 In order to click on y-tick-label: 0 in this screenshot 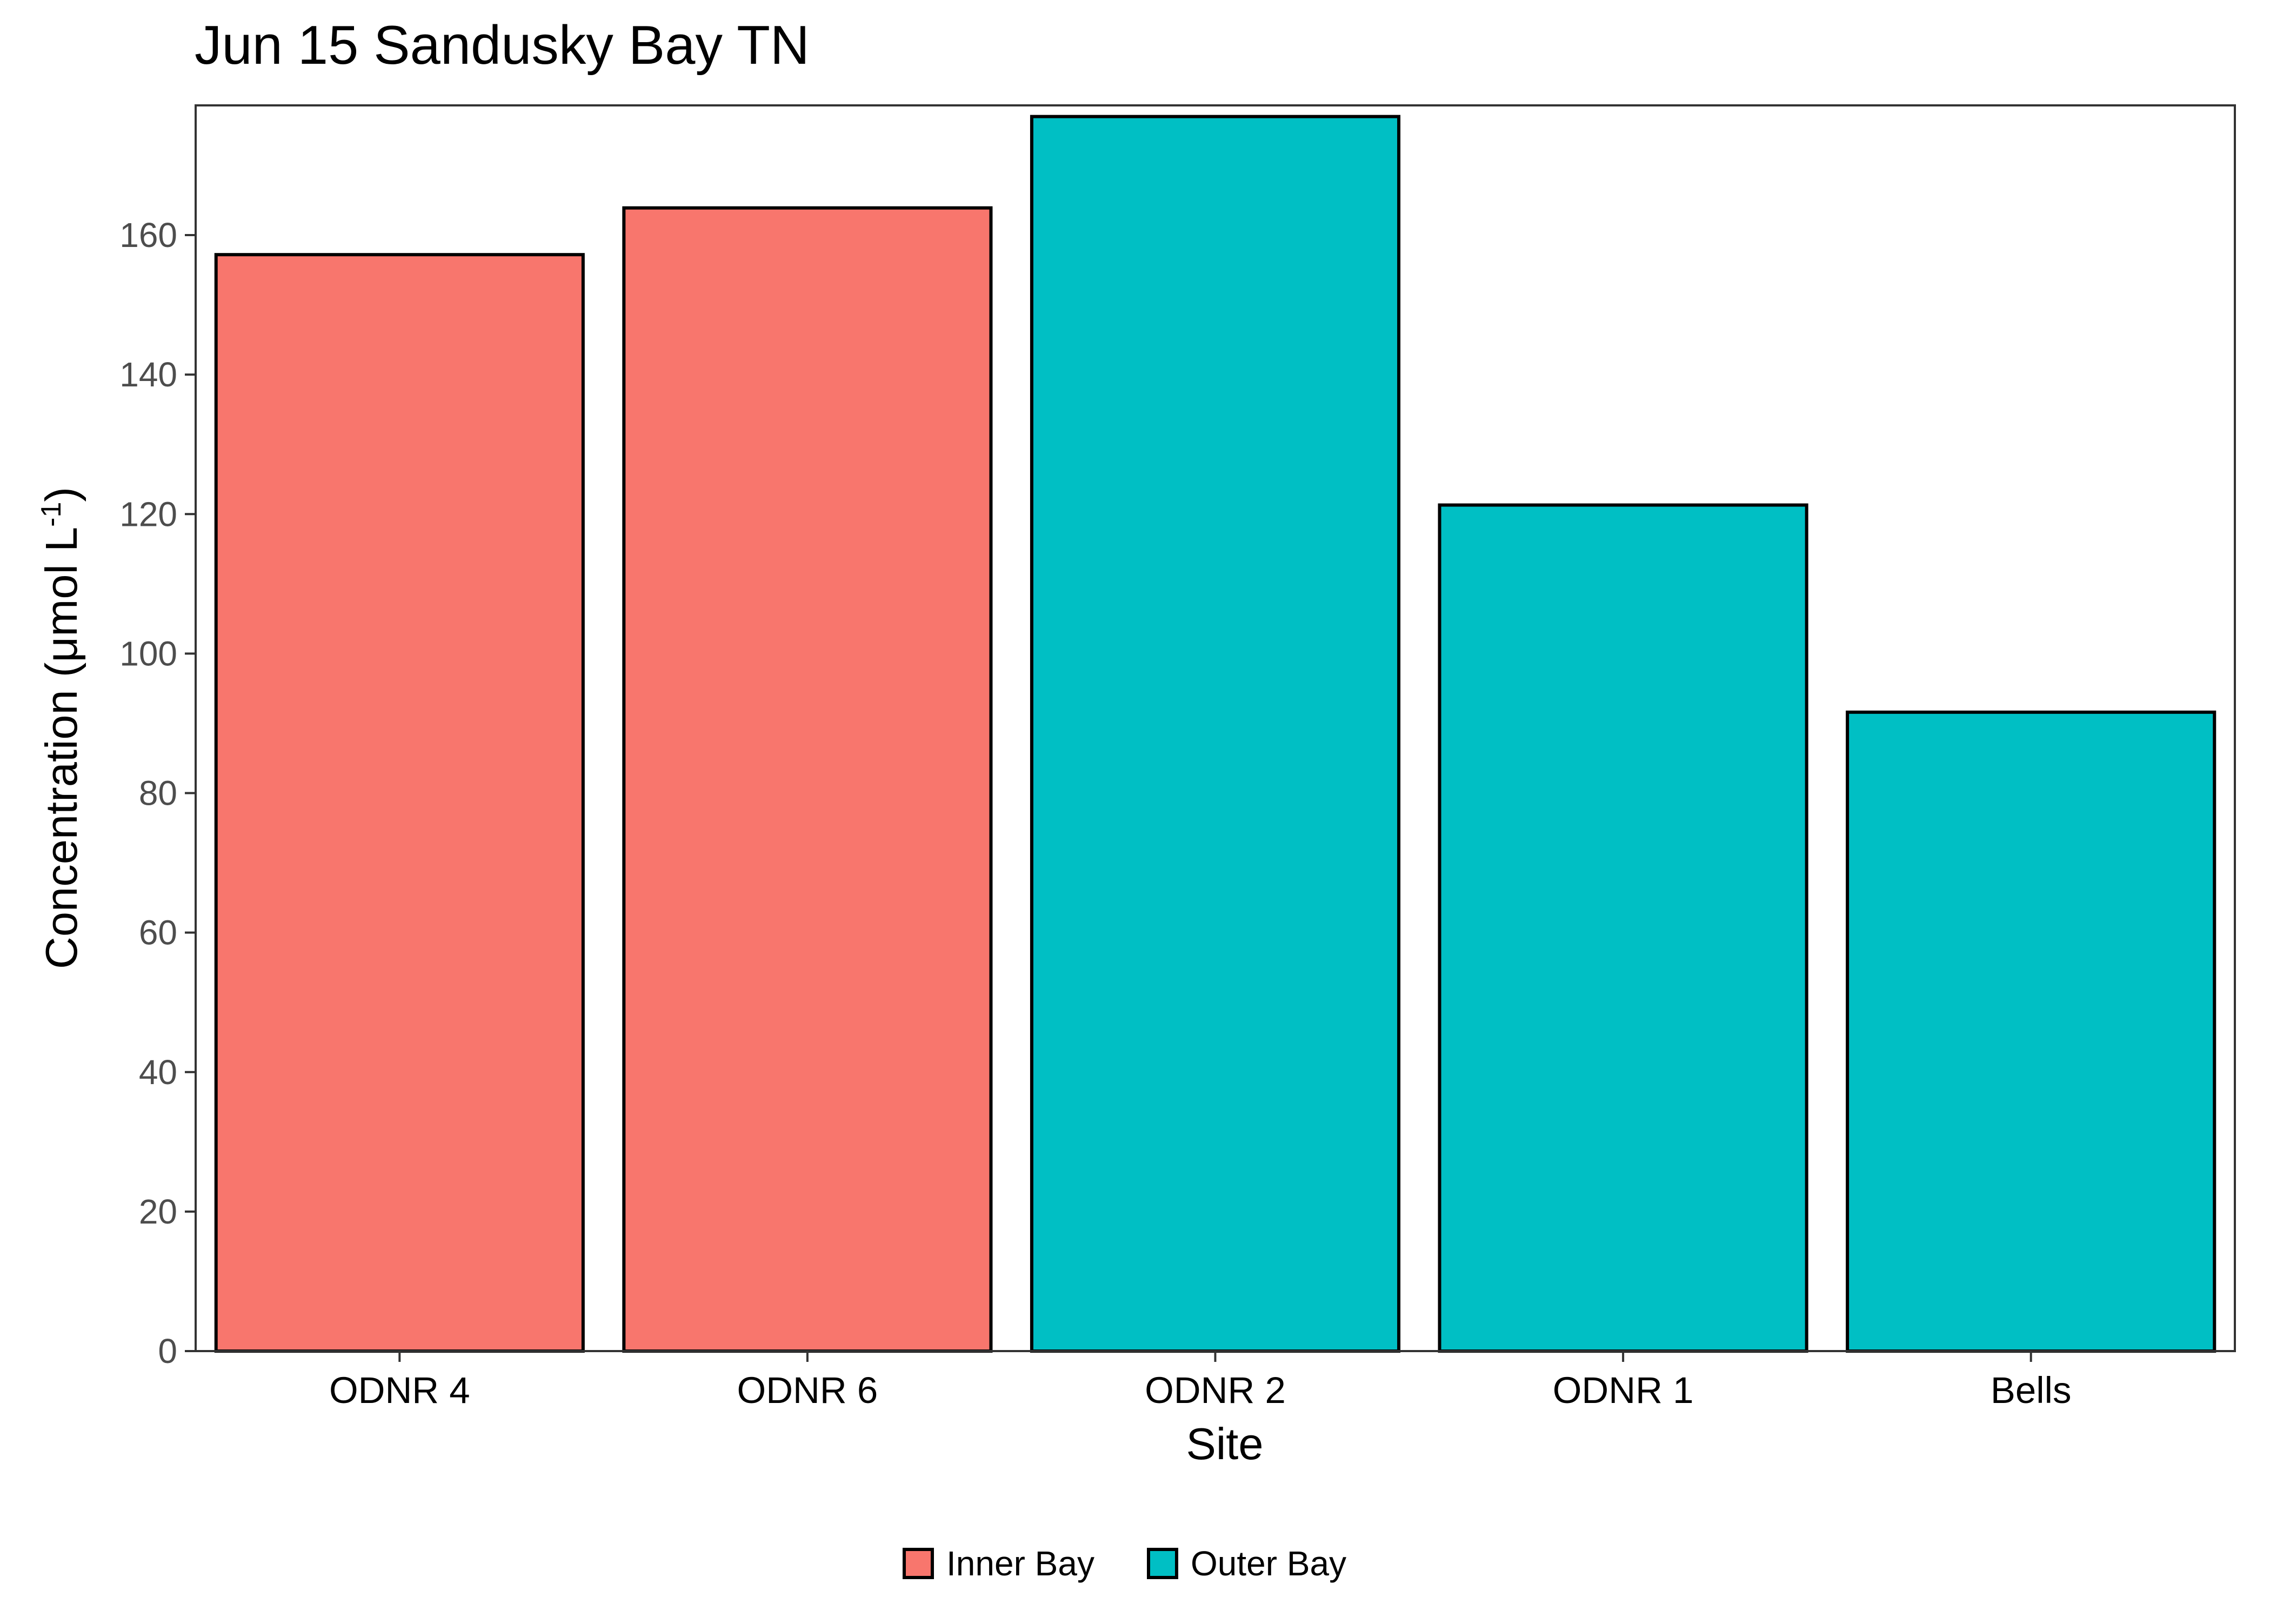, I will do `click(167, 1351)`.